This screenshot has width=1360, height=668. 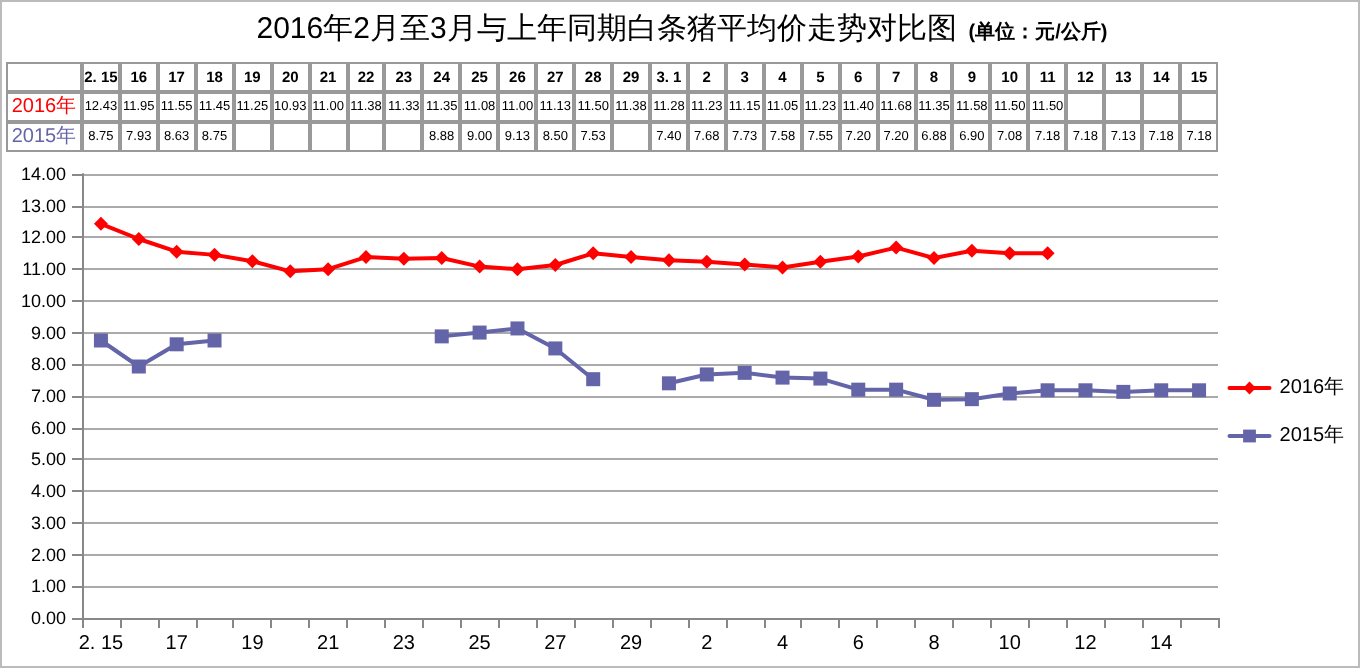 I want to click on y-tick-label: 10.00, so click(x=43, y=300).